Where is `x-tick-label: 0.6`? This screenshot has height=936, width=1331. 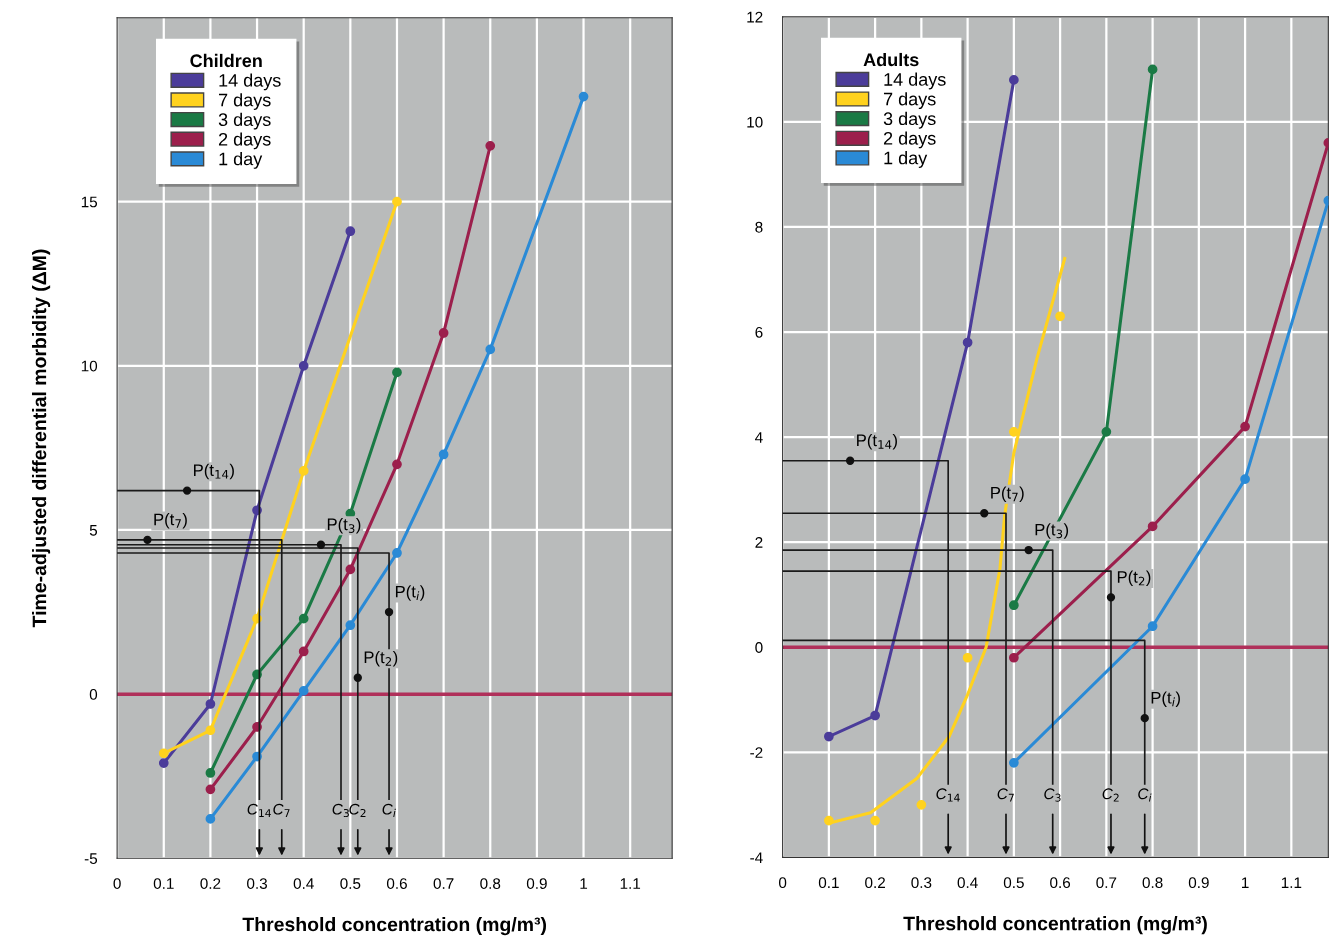
x-tick-label: 0.6 is located at coordinates (1060, 883).